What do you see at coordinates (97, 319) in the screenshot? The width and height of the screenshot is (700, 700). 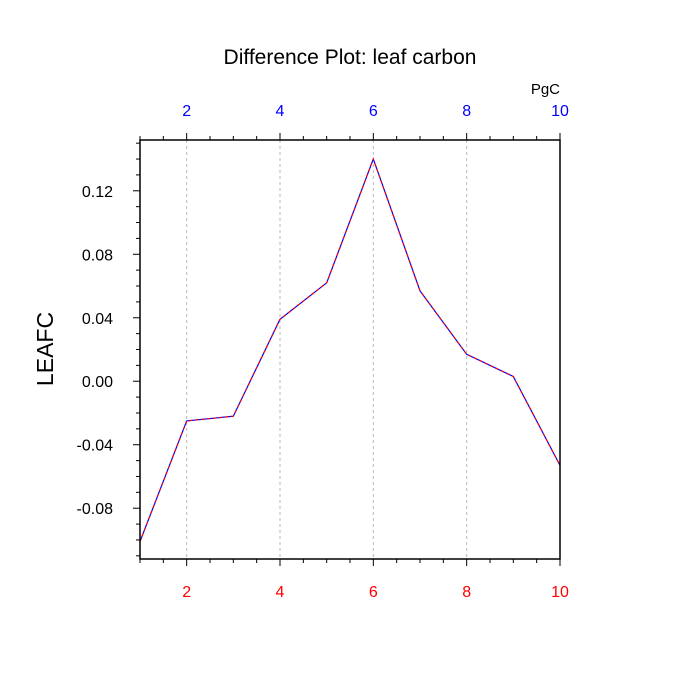 I see `y-tick-label: 0.04` at bounding box center [97, 319].